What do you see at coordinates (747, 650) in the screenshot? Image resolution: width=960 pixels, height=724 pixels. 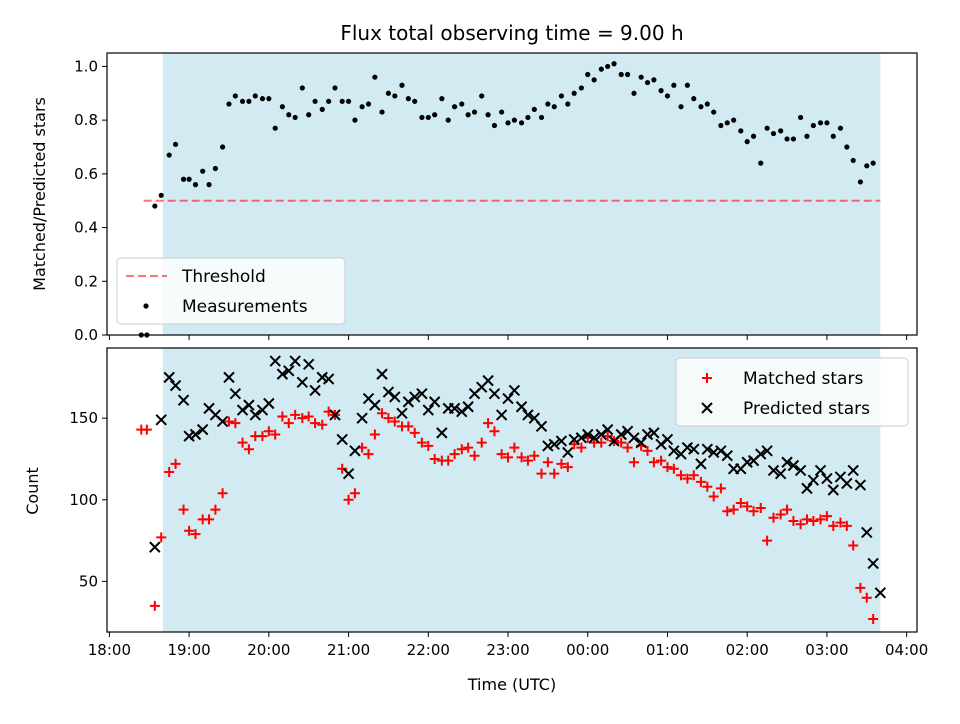 I see `x-tick-label: 02:00` at bounding box center [747, 650].